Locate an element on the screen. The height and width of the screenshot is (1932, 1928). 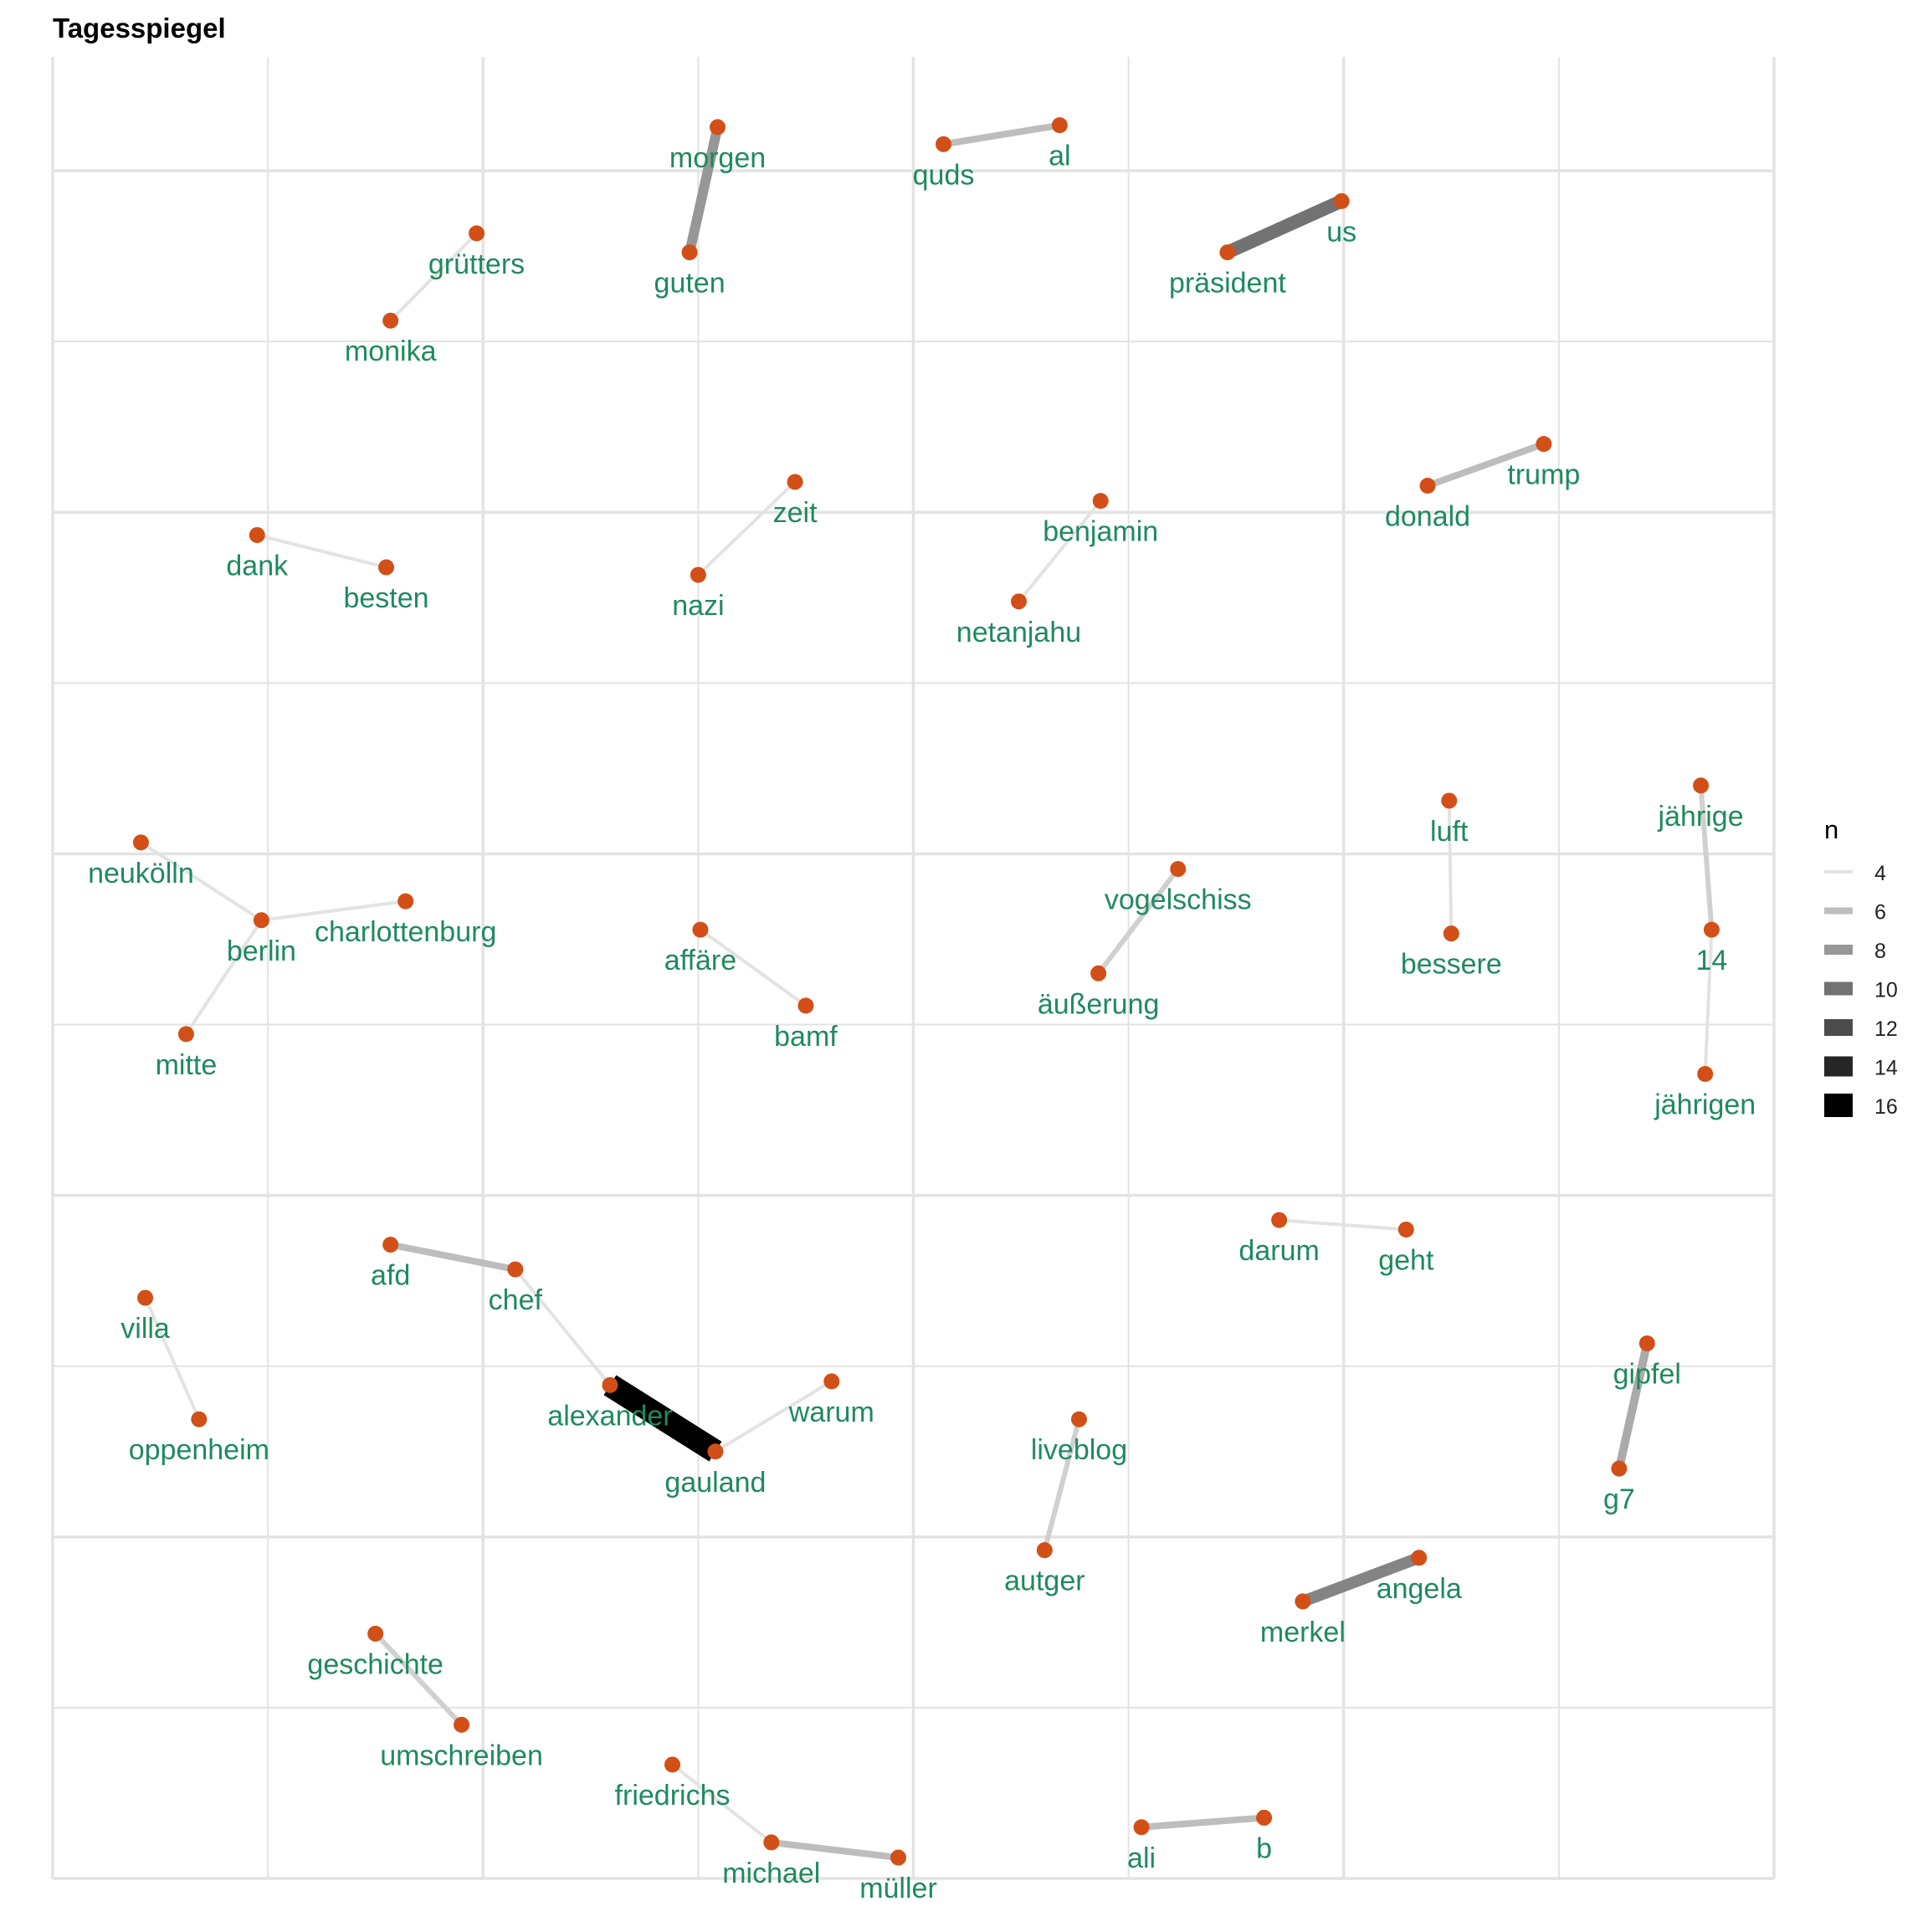
legend-label: 8 is located at coordinates (1880, 951).